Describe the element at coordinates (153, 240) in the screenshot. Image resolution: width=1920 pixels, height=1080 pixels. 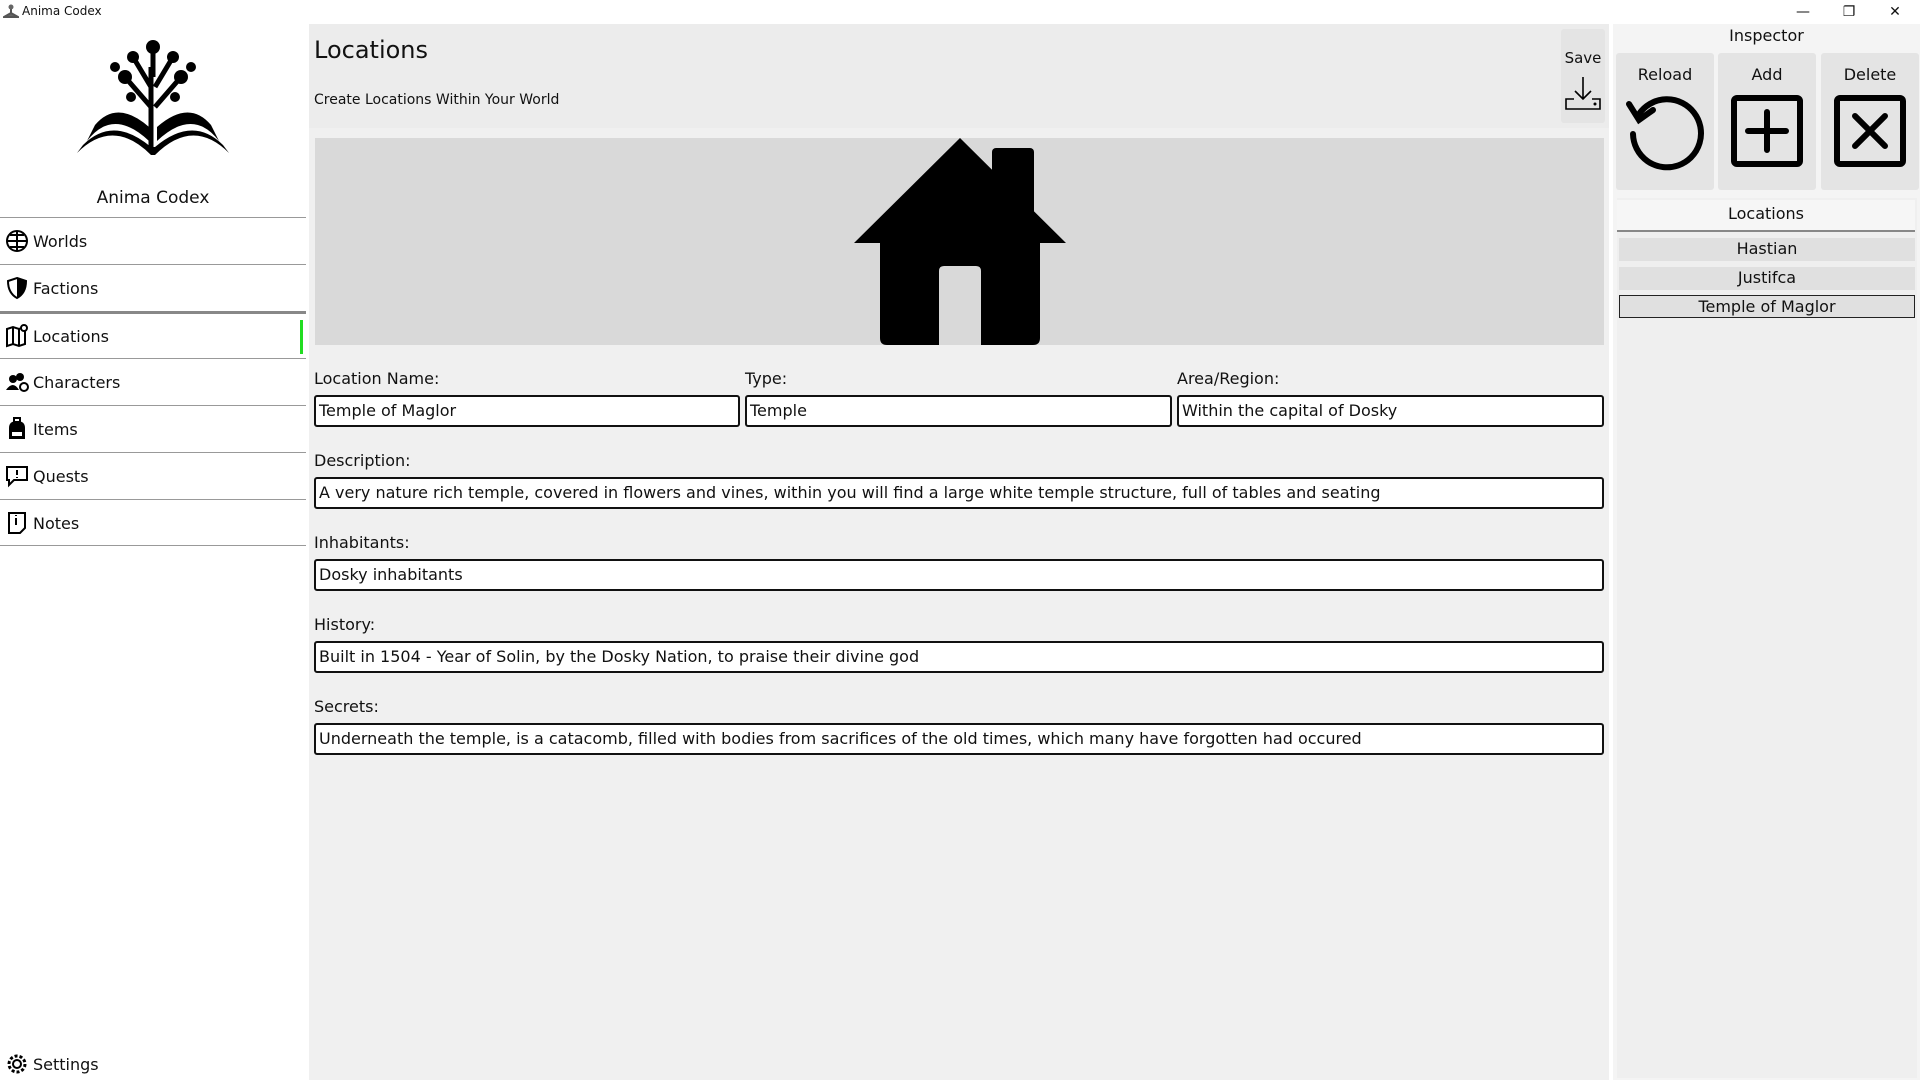
I see `sidebar-item-worlds: Worlds` at that location.